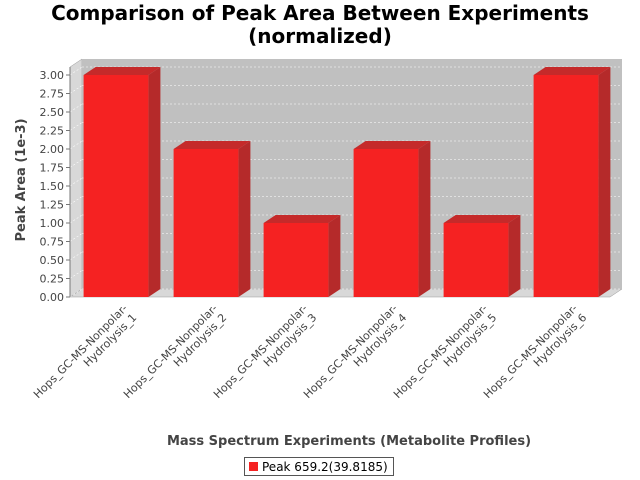  I want to click on y-tick-label: 0.00, so click(52, 297).